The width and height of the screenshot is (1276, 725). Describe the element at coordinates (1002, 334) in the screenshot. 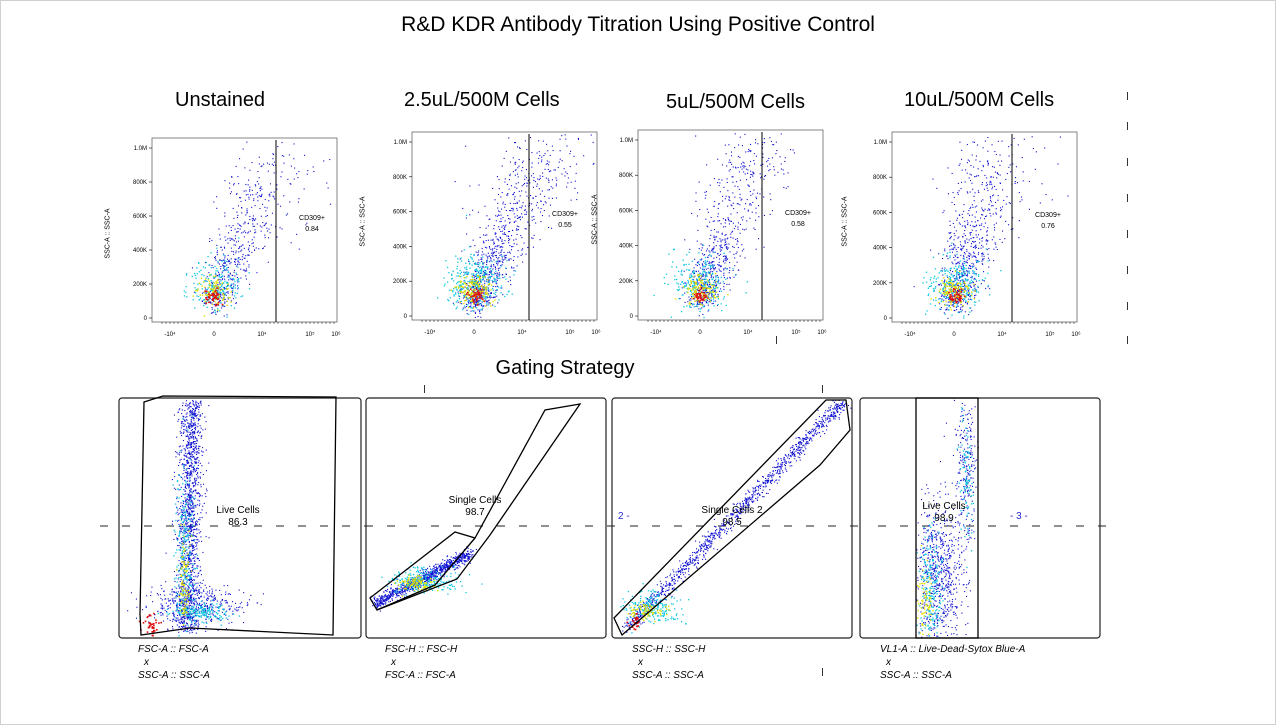

I see `x-tick-label: 10⁴` at that location.